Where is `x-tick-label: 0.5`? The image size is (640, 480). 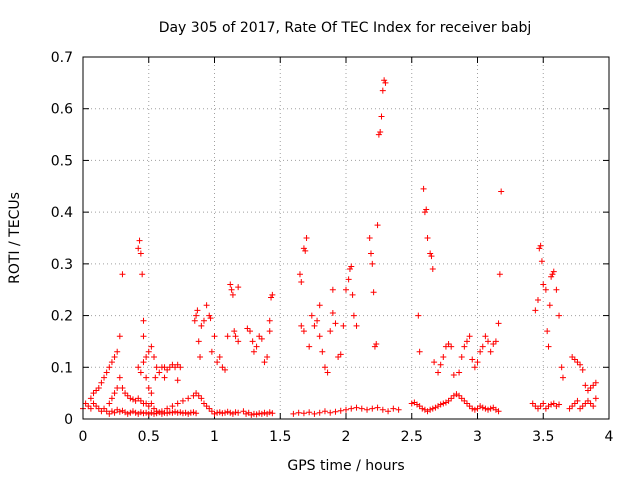 x-tick-label: 0.5 is located at coordinates (149, 437).